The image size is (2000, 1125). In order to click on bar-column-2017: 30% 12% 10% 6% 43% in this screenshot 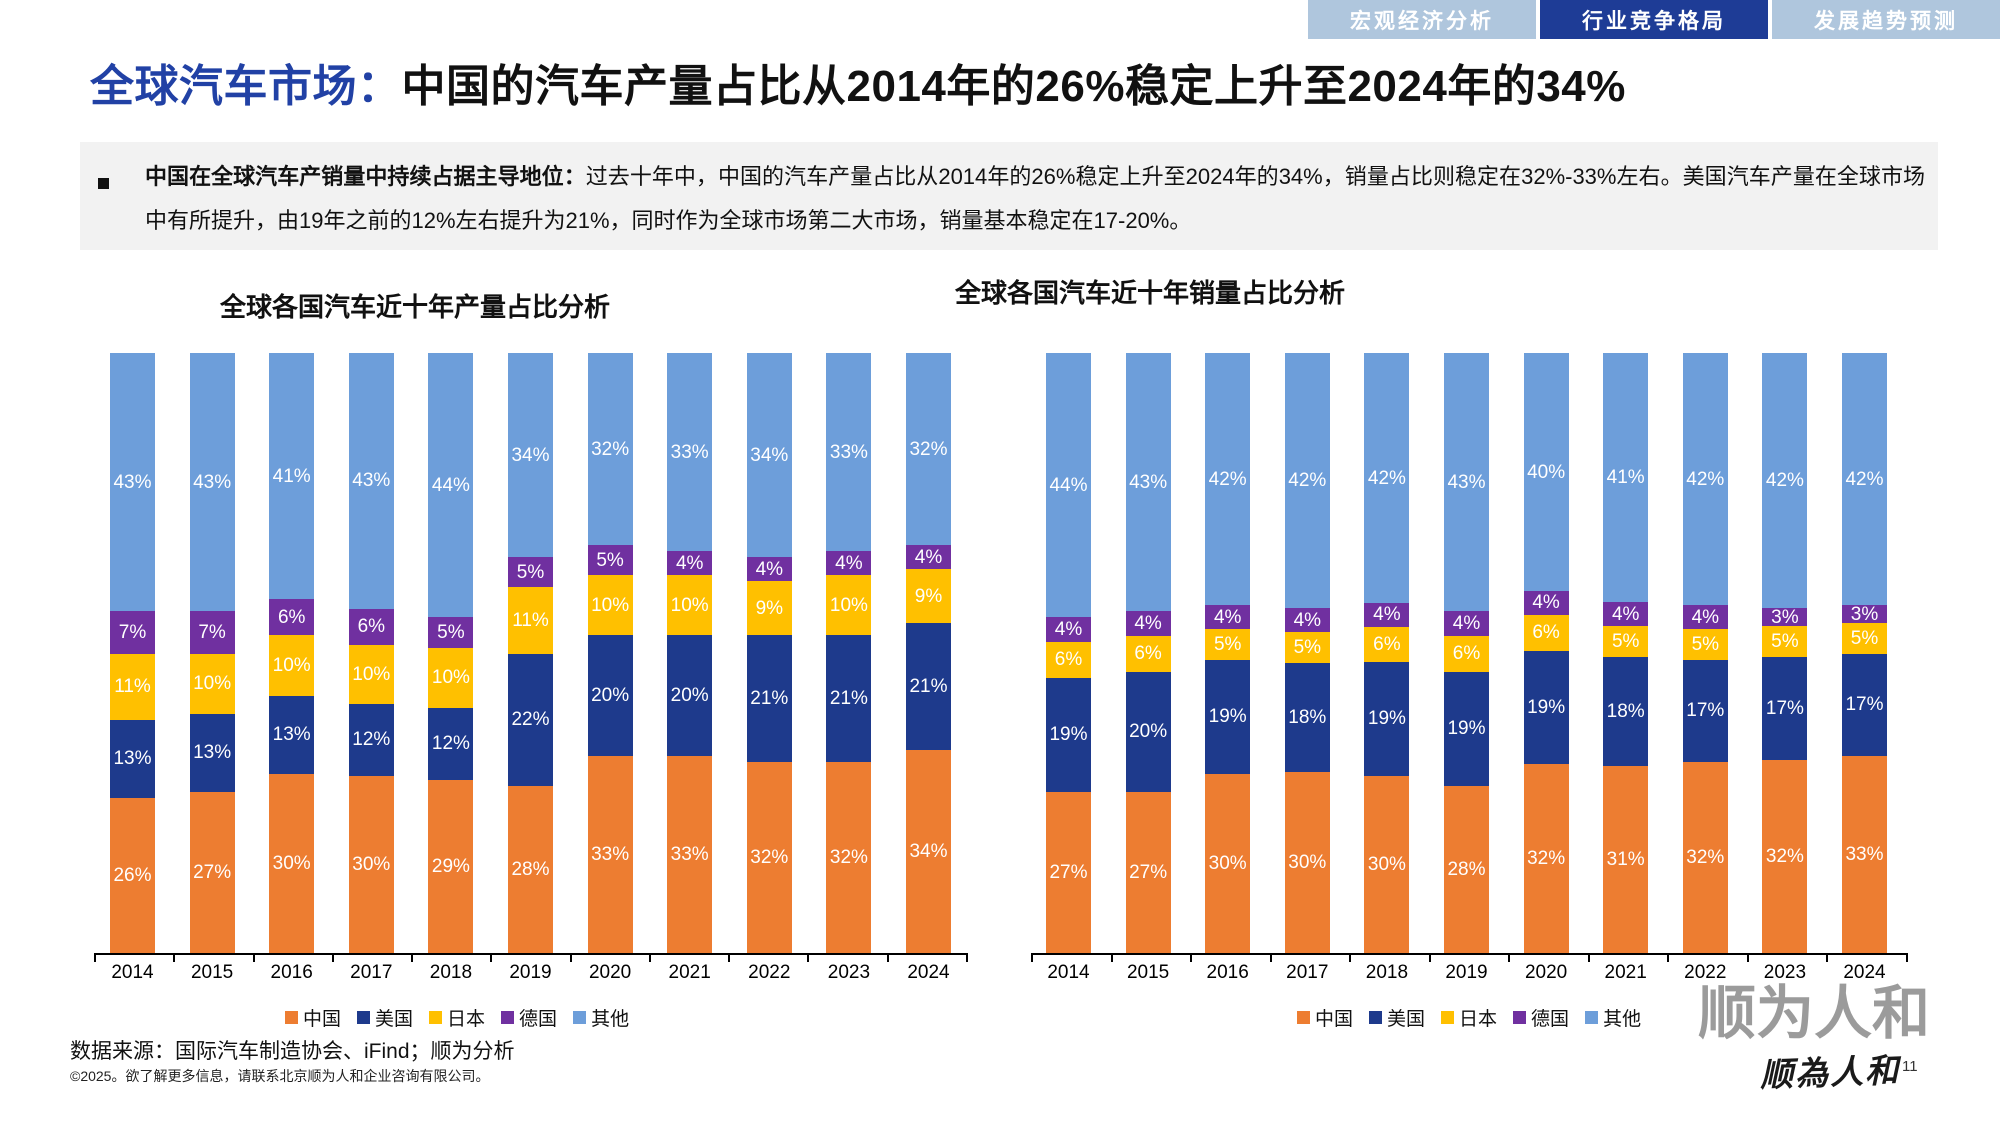, I will do `click(371, 653)`.